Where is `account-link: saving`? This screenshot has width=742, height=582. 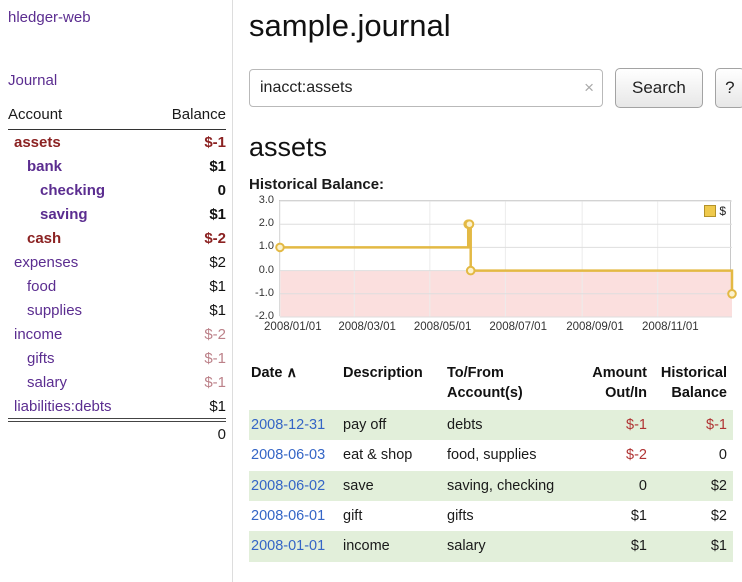
account-link: saving is located at coordinates (64, 214).